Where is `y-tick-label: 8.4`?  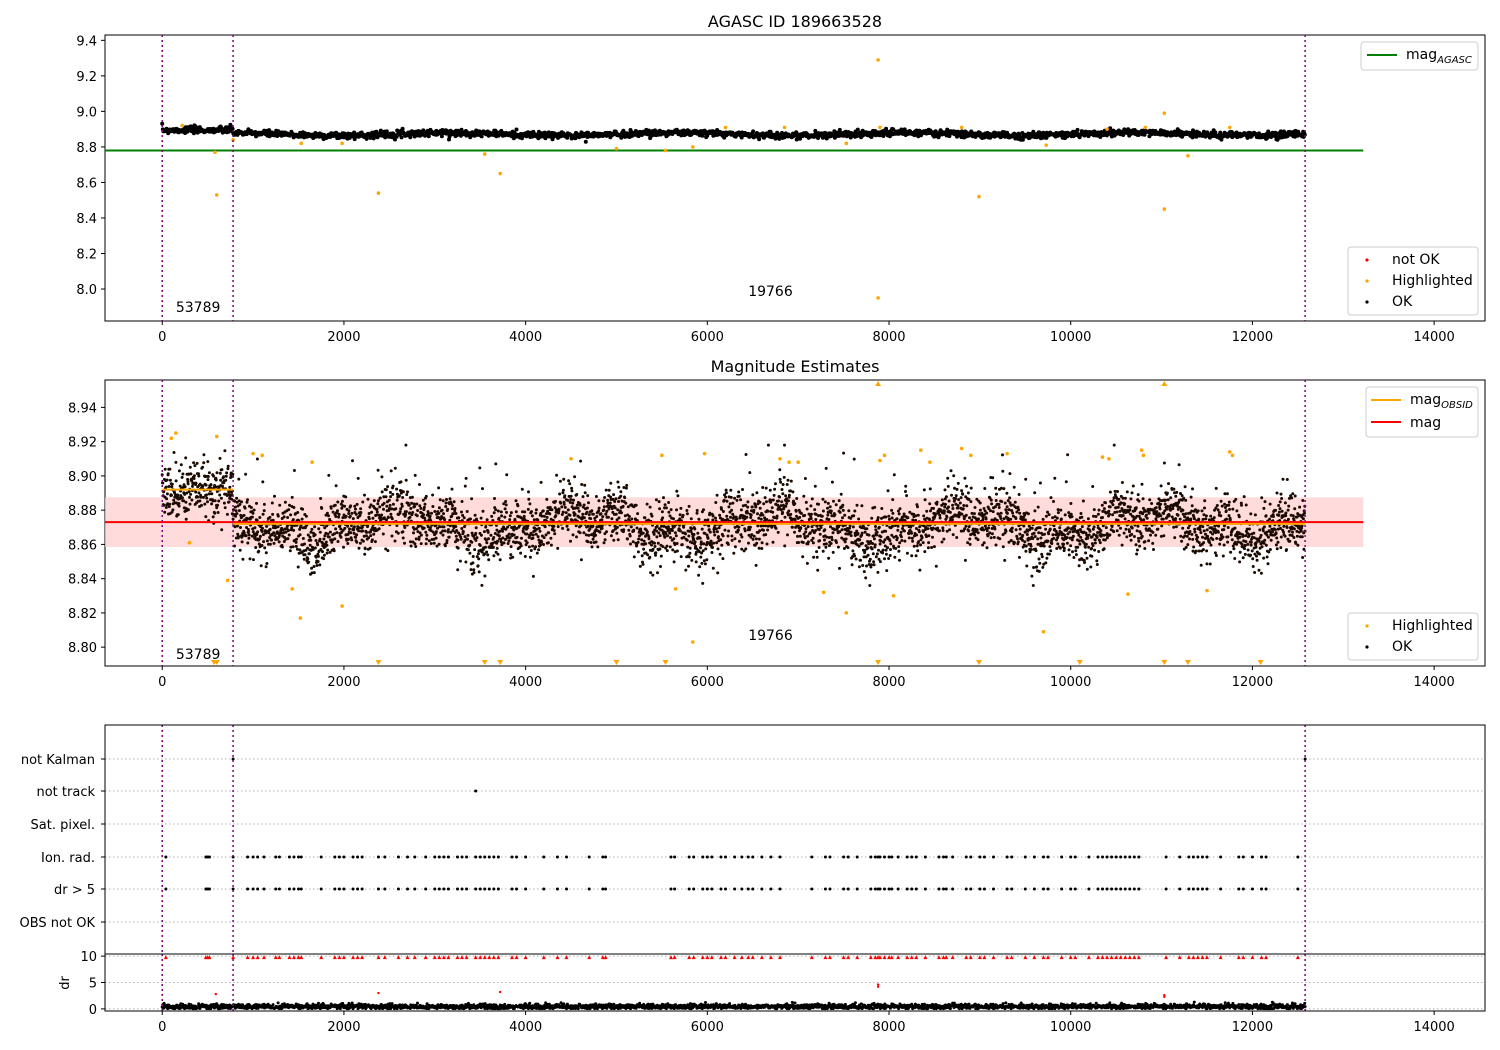
y-tick-label: 8.4 is located at coordinates (86, 219).